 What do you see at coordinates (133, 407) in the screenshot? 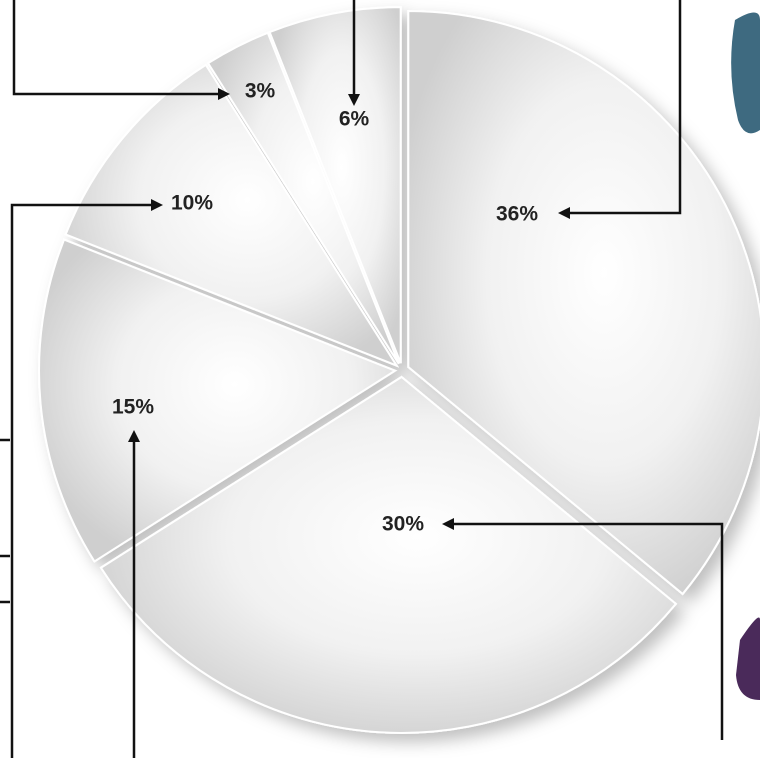
I see `data-label: 15%` at bounding box center [133, 407].